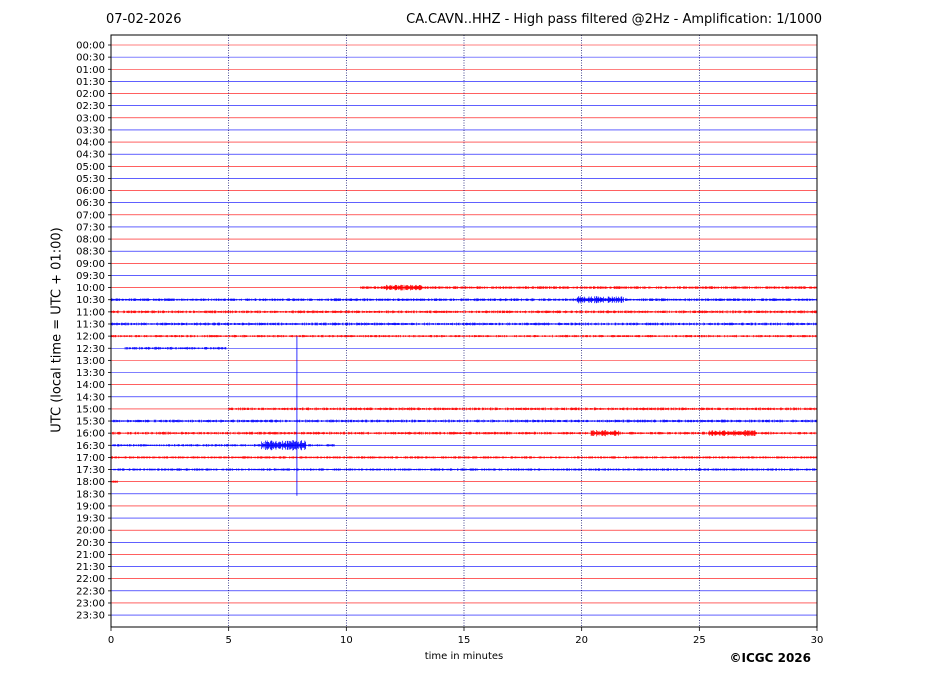 The width and height of the screenshot is (927, 696). I want to click on x-ticks: 0 5 10 15 20 25 30, so click(466, 636).